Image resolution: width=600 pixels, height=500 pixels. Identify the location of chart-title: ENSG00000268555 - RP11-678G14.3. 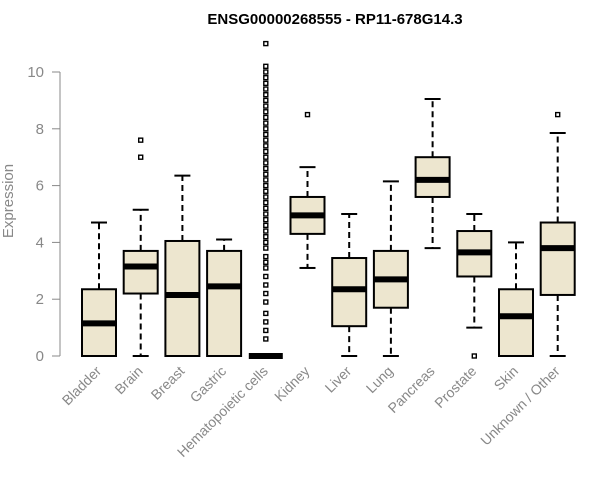
(334, 19).